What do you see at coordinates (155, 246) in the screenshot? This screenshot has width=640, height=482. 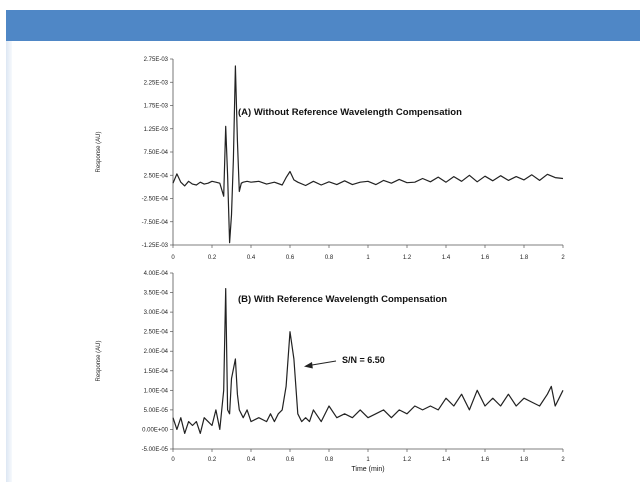 I see `y-tick-label: -1.25E-03` at bounding box center [155, 246].